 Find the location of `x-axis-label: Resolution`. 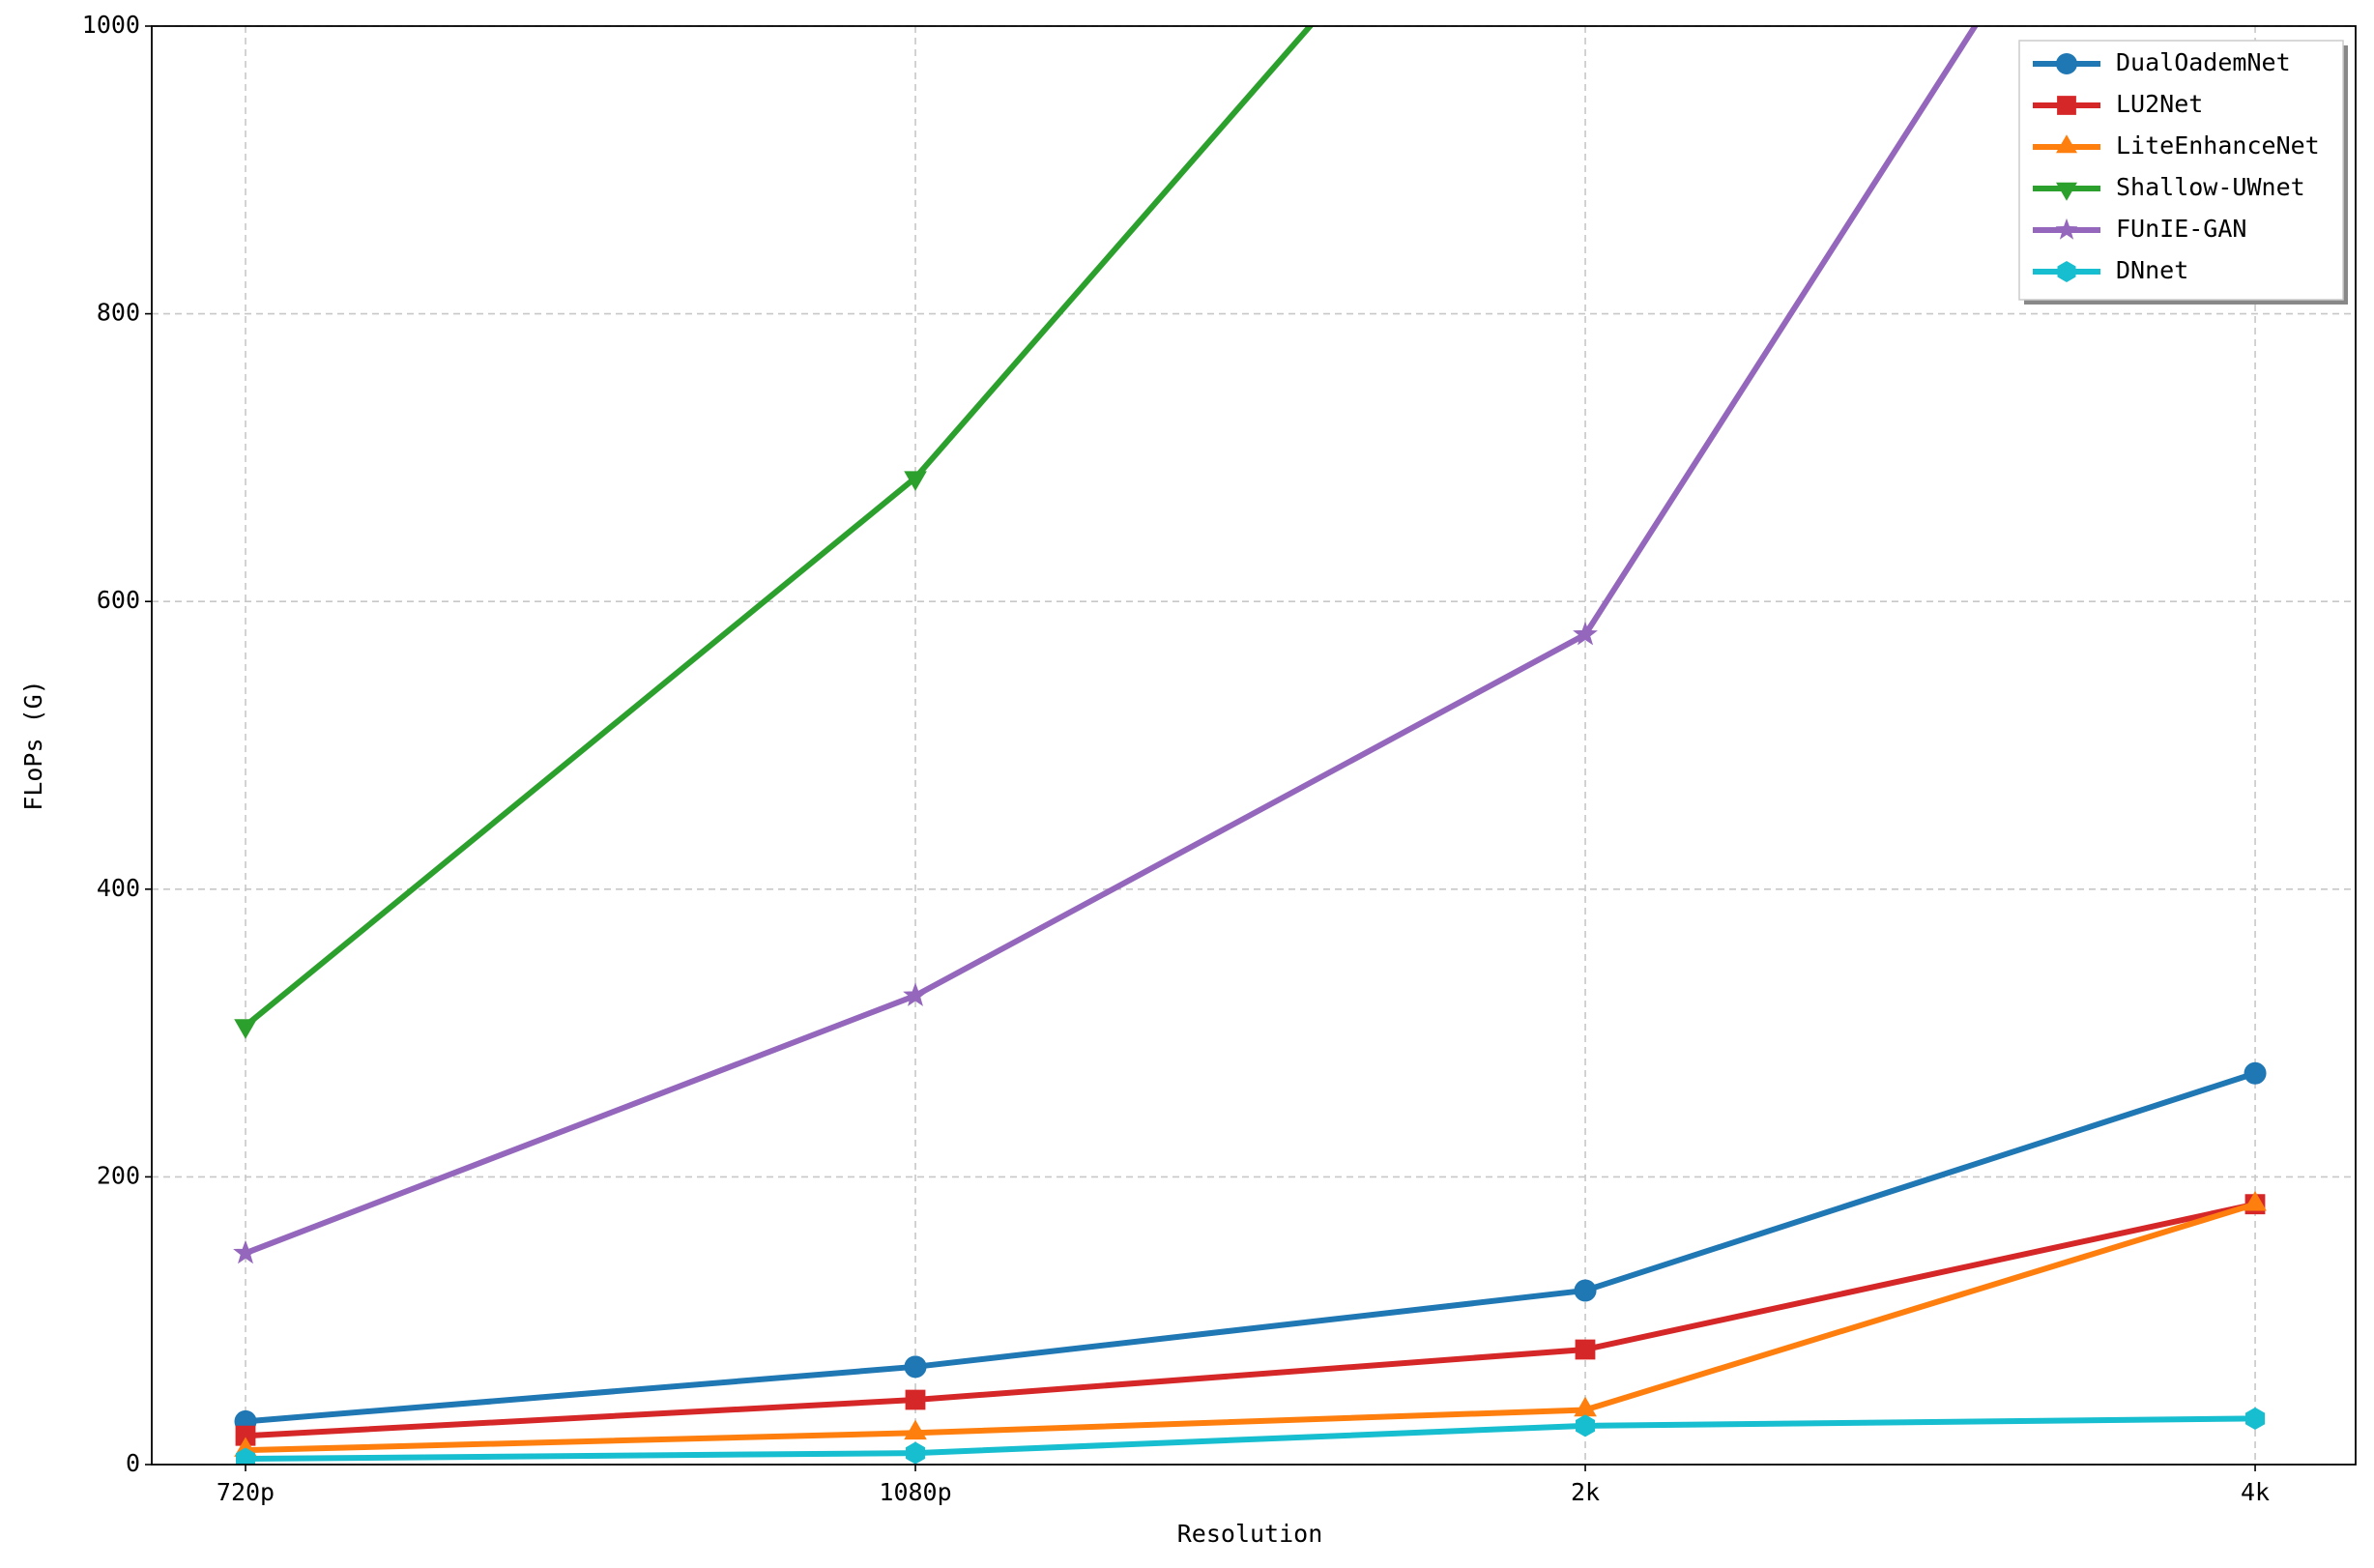

x-axis-label: Resolution is located at coordinates (1250, 1534).